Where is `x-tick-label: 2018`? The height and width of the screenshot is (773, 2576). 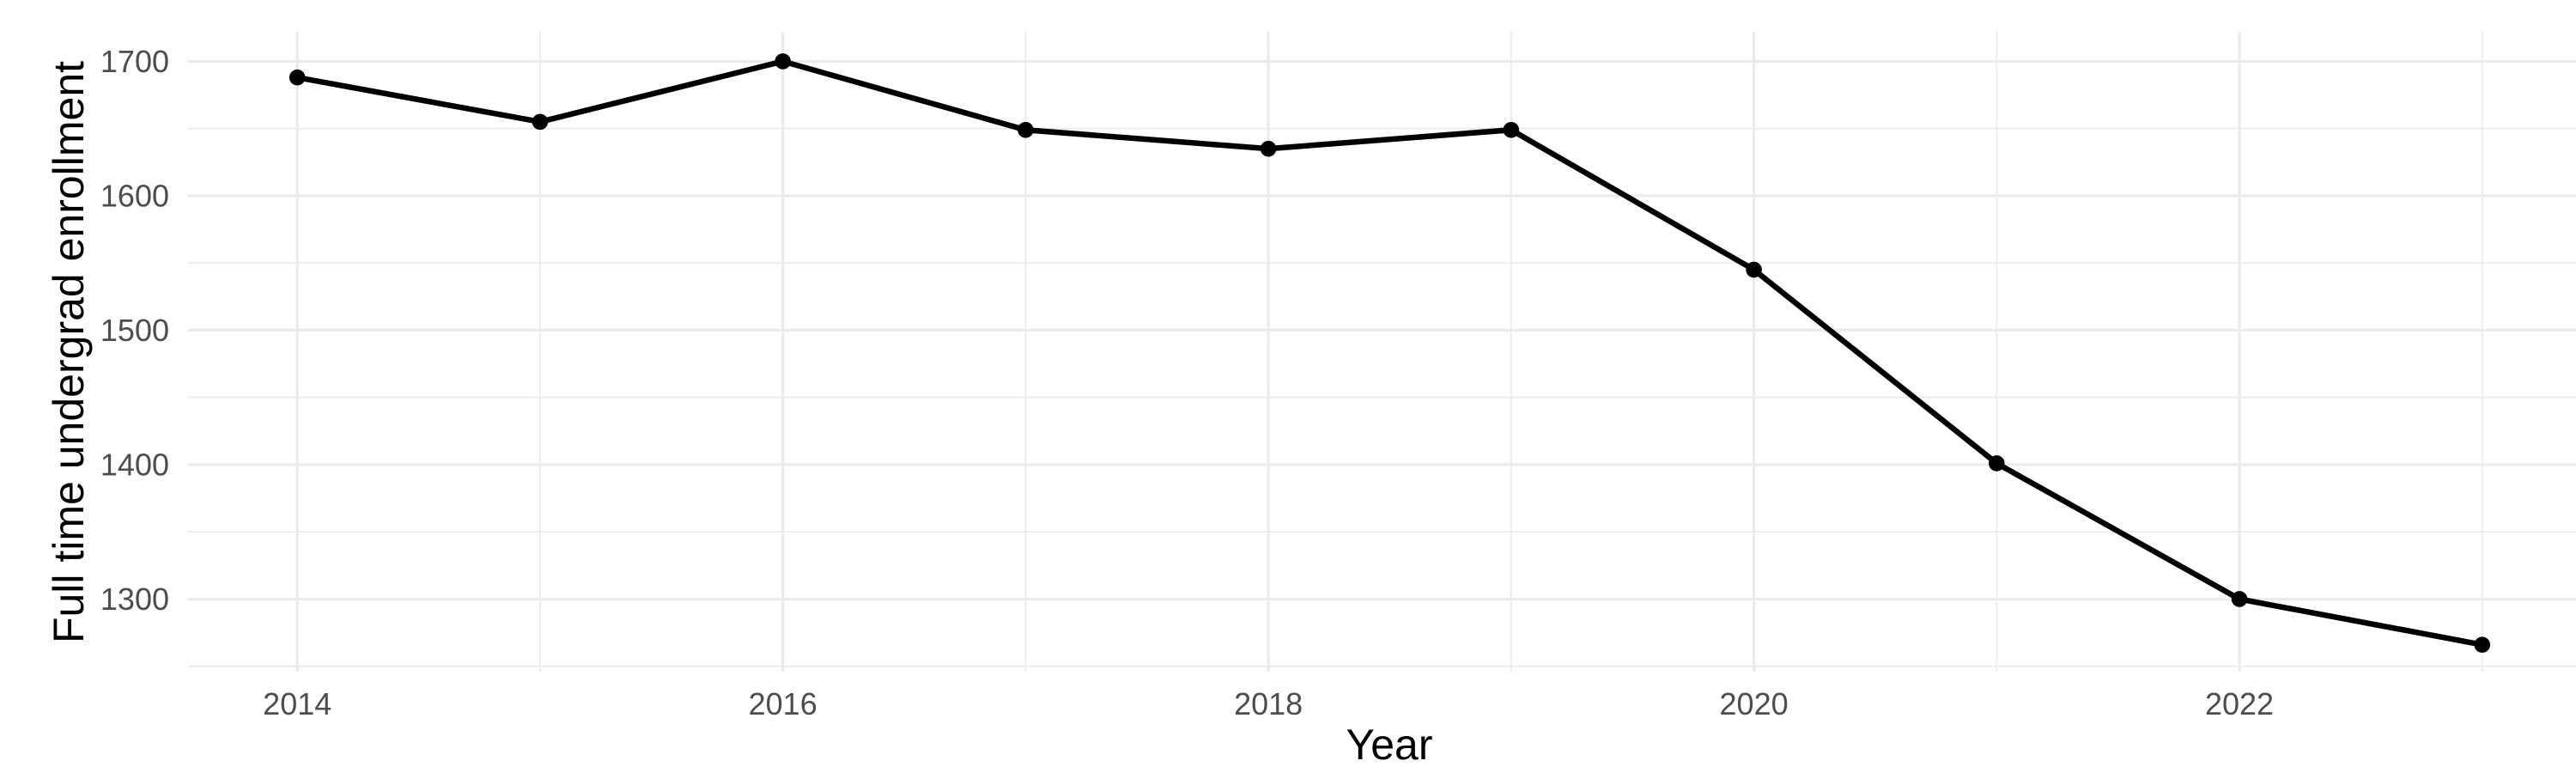
x-tick-label: 2018 is located at coordinates (1268, 703).